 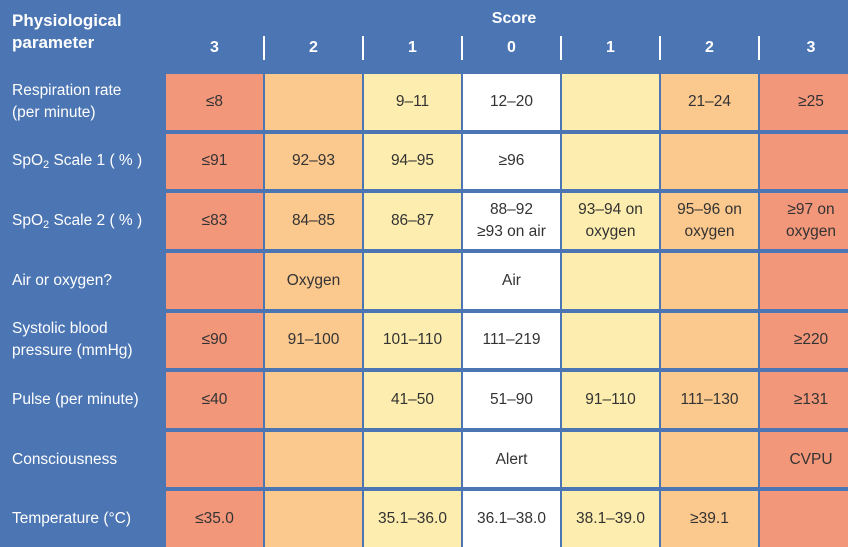 I want to click on score-column-header: 2, so click(x=312, y=48).